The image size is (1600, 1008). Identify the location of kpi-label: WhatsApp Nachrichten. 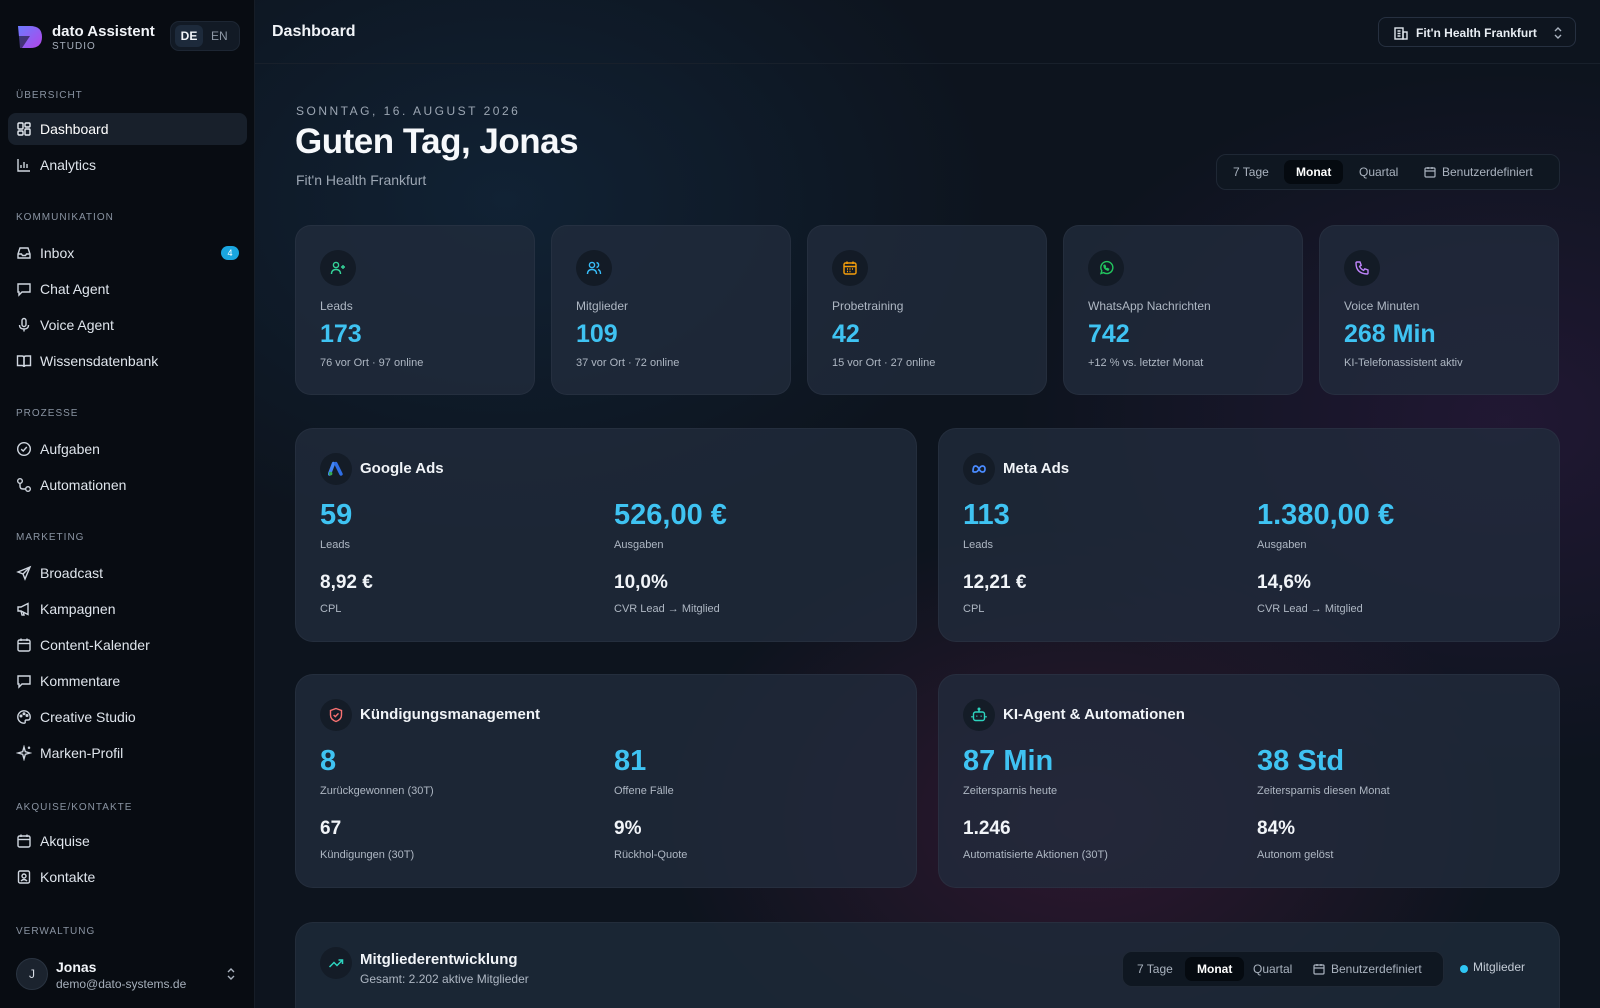
(1149, 306).